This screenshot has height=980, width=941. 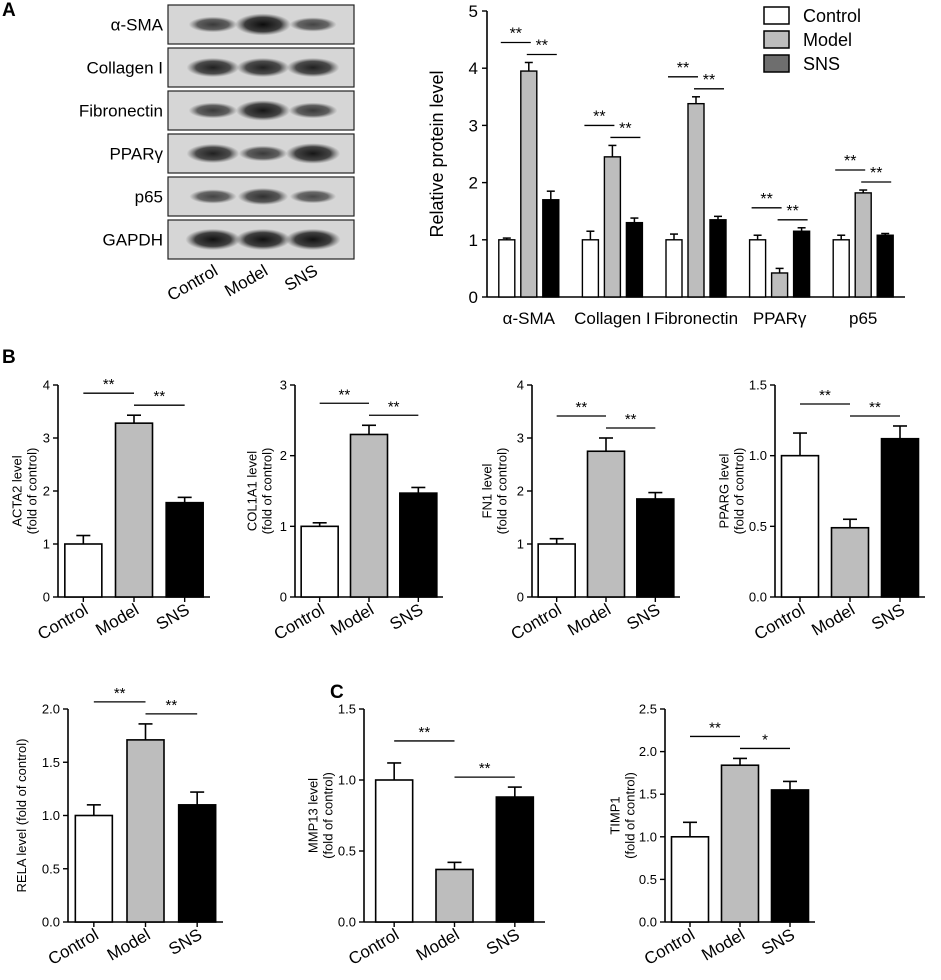 What do you see at coordinates (17, 490) in the screenshot?
I see `y-axis-label: ACTA2 level` at bounding box center [17, 490].